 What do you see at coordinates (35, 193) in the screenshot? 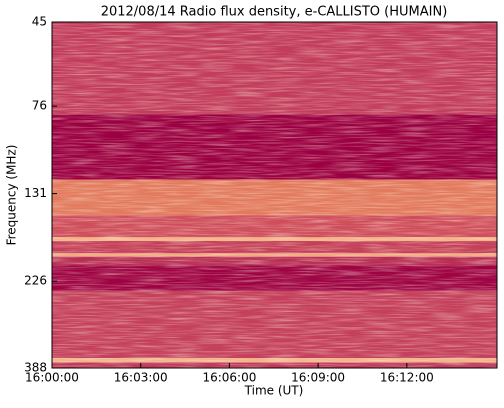
I see `y-tick-label: 131` at bounding box center [35, 193].